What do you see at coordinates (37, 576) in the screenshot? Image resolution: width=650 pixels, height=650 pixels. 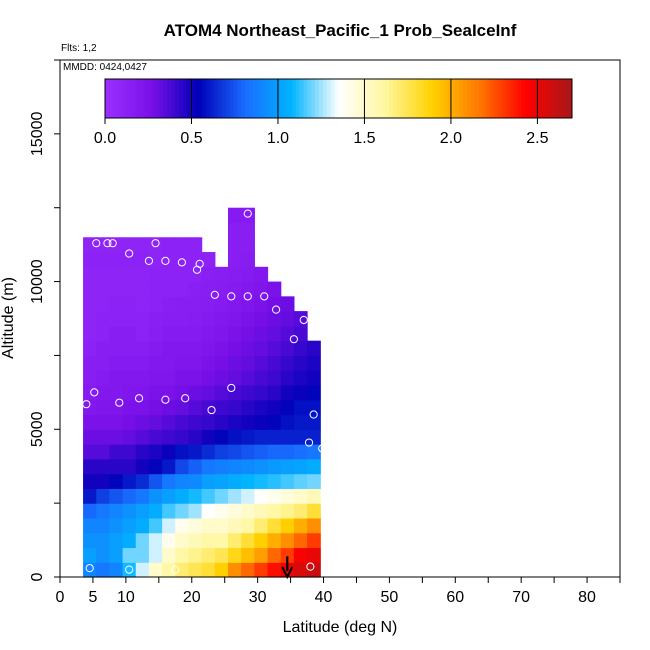 I see `y-tick-label: 0` at bounding box center [37, 576].